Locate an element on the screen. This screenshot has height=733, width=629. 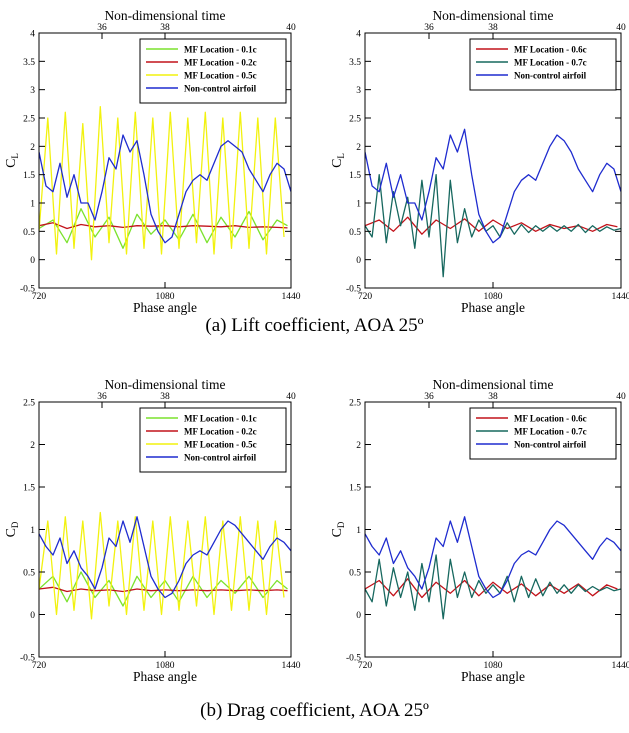
y-tick-label: 2 is located at coordinates (32, 446).